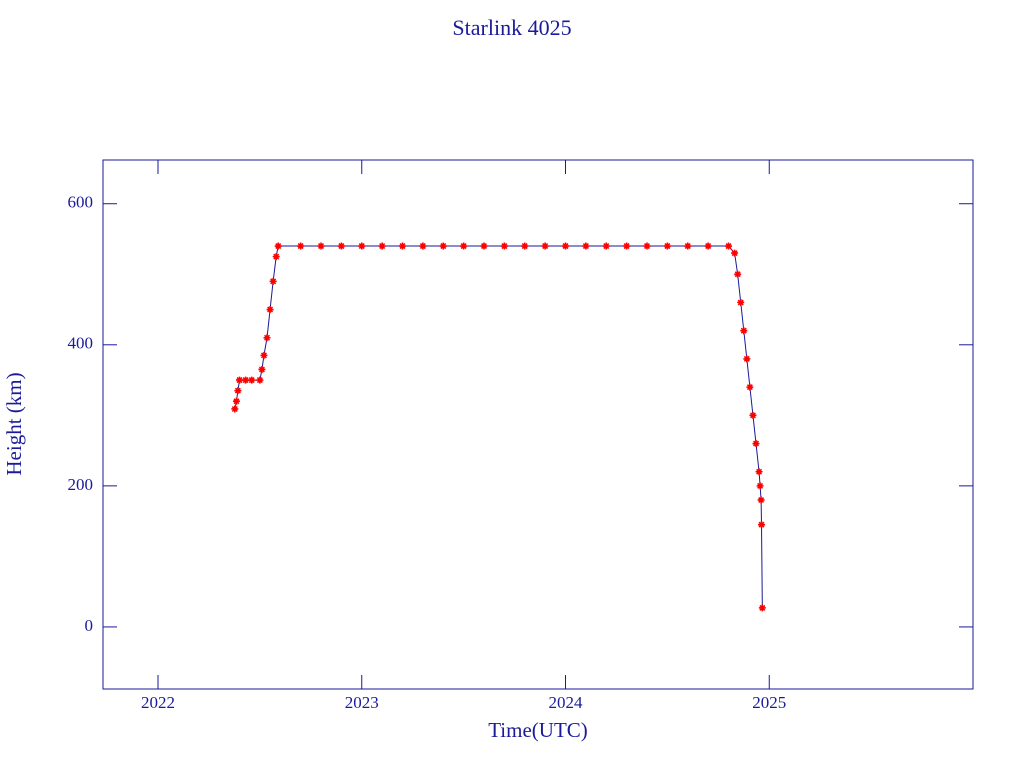  What do you see at coordinates (81, 484) in the screenshot?
I see `y-tick-label: 200` at bounding box center [81, 484].